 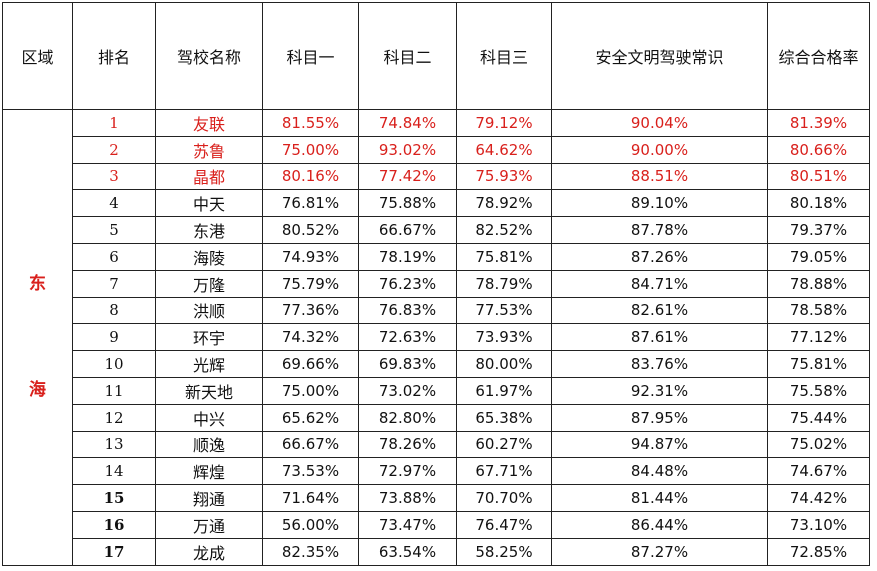 What do you see at coordinates (114, 203) in the screenshot?
I see `rank-cell: 4` at bounding box center [114, 203].